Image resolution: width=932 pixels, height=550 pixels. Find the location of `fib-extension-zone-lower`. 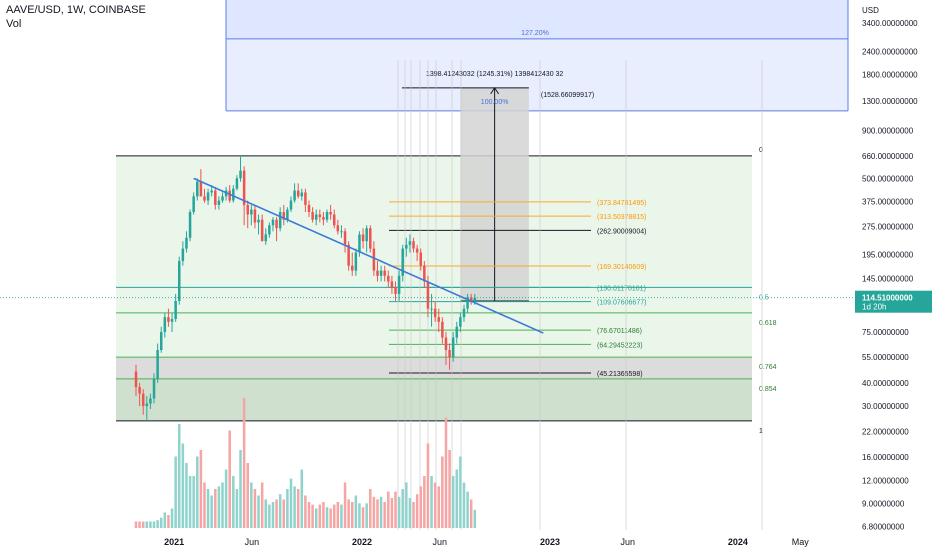

fib-extension-zone-lower is located at coordinates (537, 74).